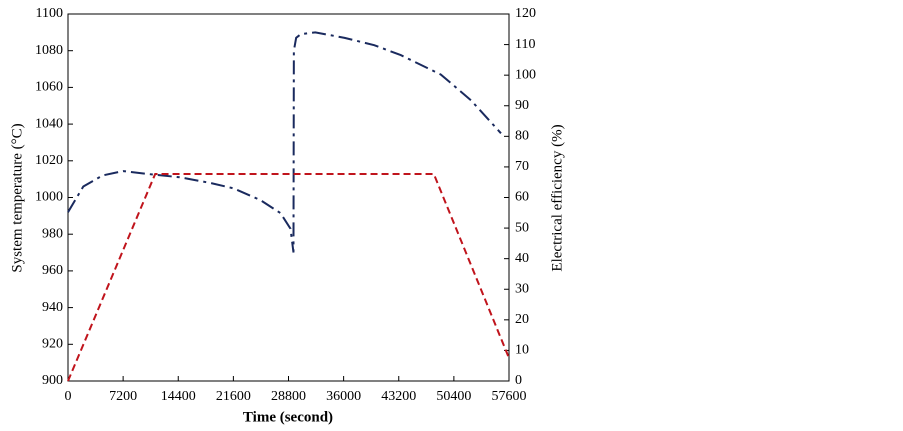 The width and height of the screenshot is (903, 431). What do you see at coordinates (522, 288) in the screenshot?
I see `y2-tick-label: 30` at bounding box center [522, 288].